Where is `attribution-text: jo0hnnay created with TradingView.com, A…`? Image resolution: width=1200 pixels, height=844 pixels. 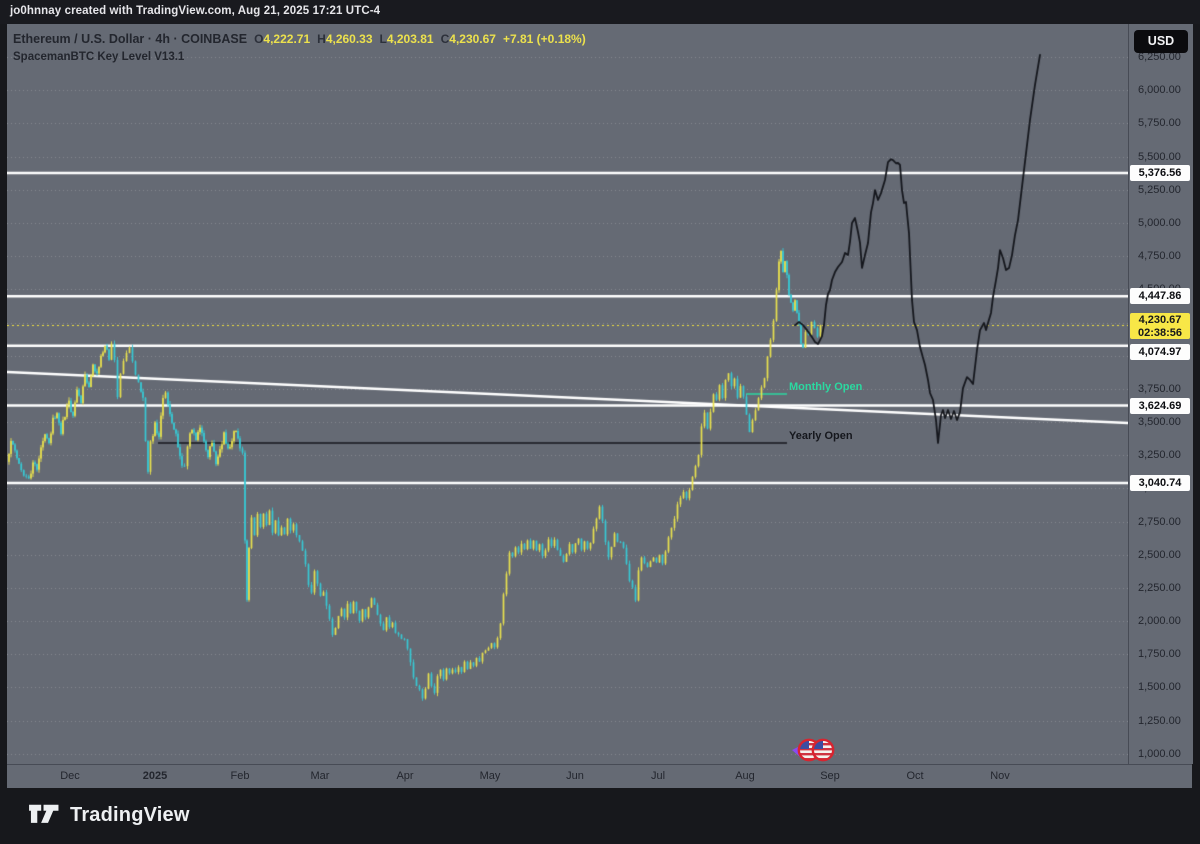
attribution-text: jo0hnnay created with TradingView.com, A… is located at coordinates (195, 11).